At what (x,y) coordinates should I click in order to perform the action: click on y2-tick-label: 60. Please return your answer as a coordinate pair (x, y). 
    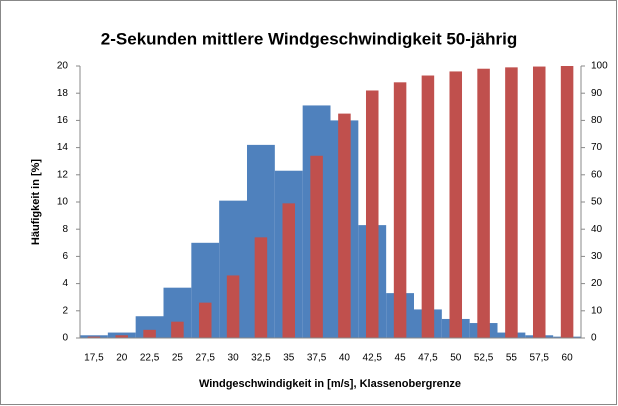
    Looking at the image, I should click on (597, 174).